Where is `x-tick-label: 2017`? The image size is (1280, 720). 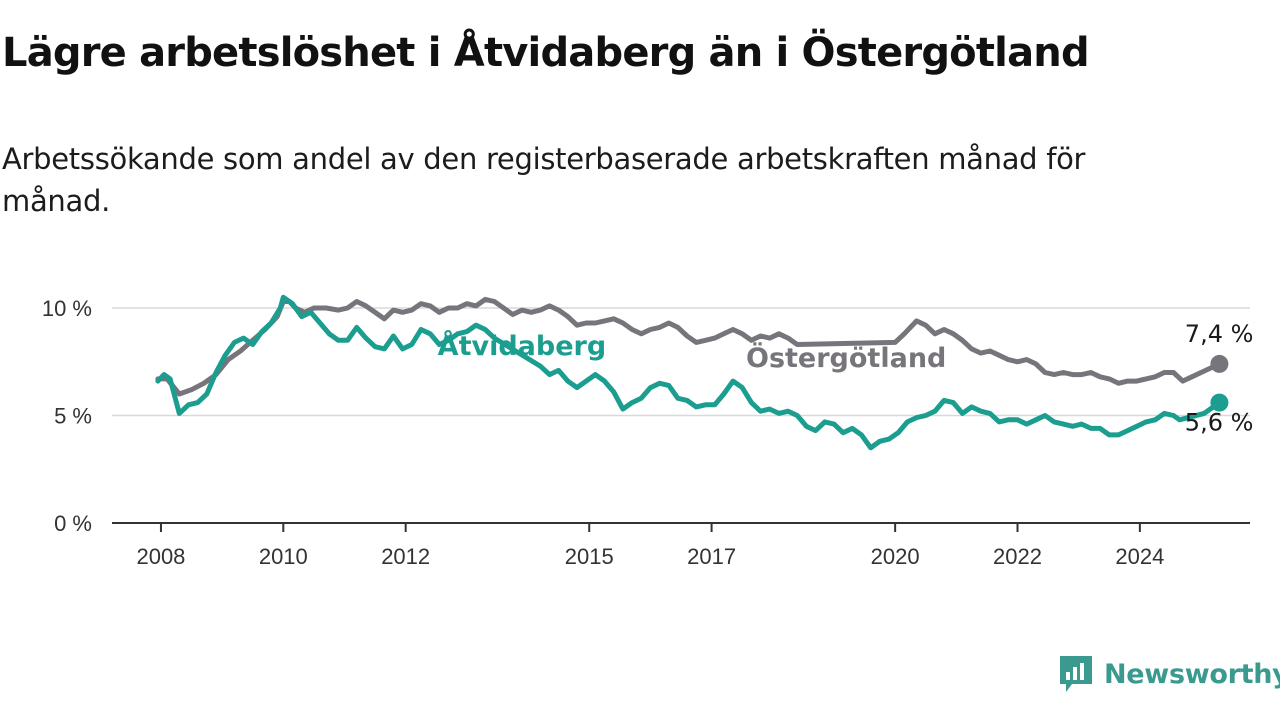 x-tick-label: 2017 is located at coordinates (711, 556).